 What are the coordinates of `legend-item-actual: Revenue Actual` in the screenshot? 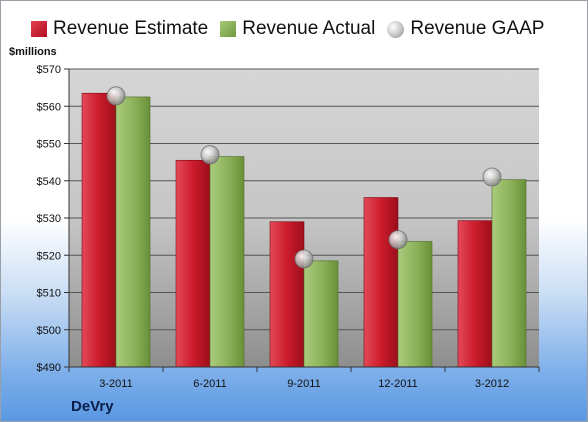 It's located at (297, 29).